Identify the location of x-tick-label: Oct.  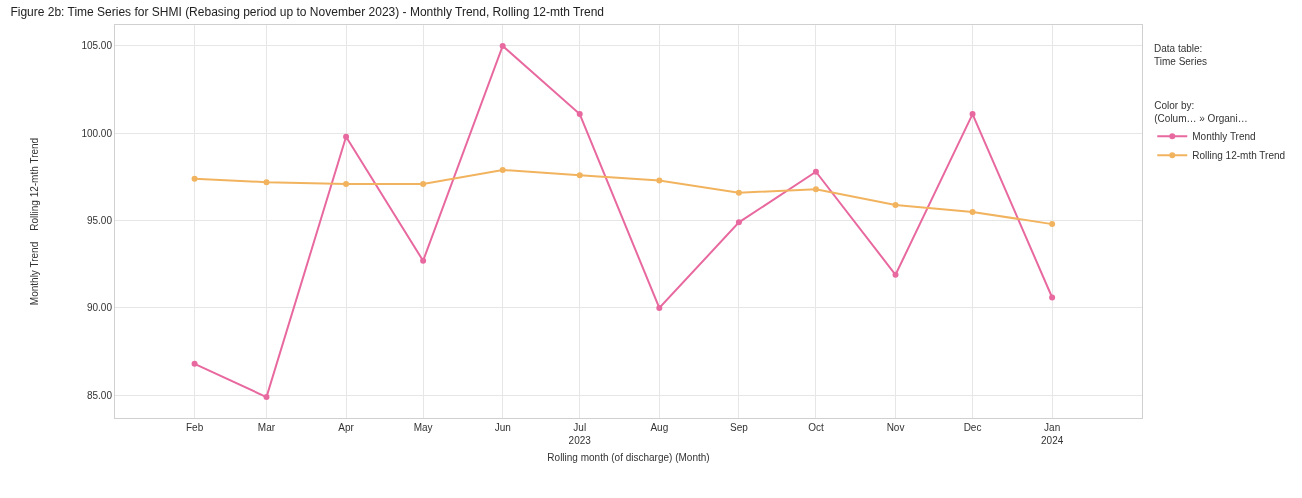
(816, 427).